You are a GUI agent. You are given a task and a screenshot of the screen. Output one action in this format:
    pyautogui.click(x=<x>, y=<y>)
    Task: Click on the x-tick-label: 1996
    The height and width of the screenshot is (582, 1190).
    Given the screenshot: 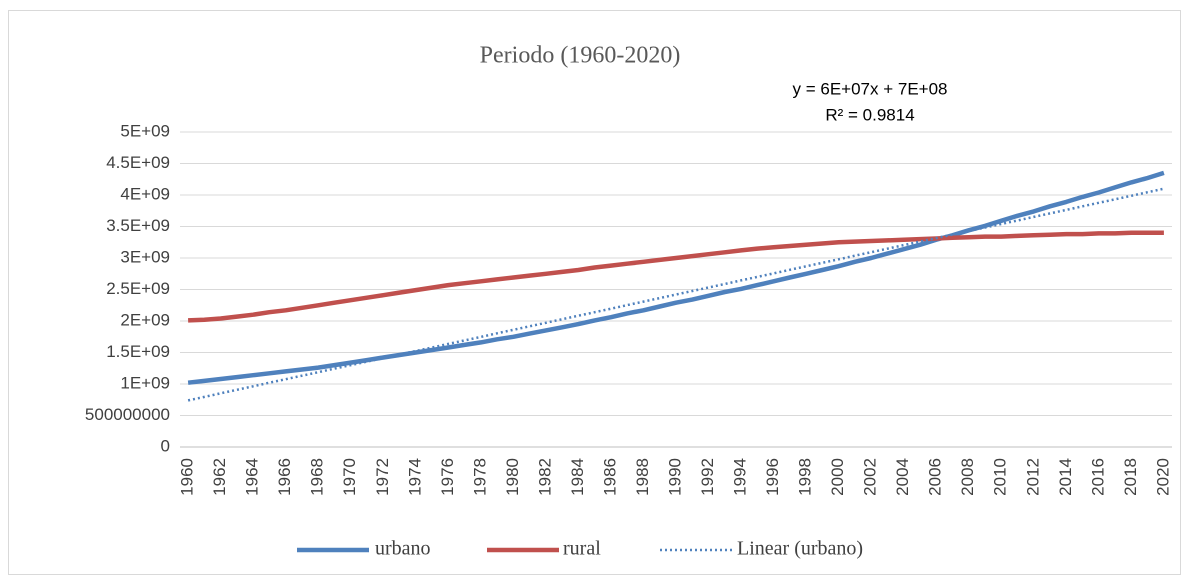 What is the action you would take?
    pyautogui.click(x=772, y=477)
    